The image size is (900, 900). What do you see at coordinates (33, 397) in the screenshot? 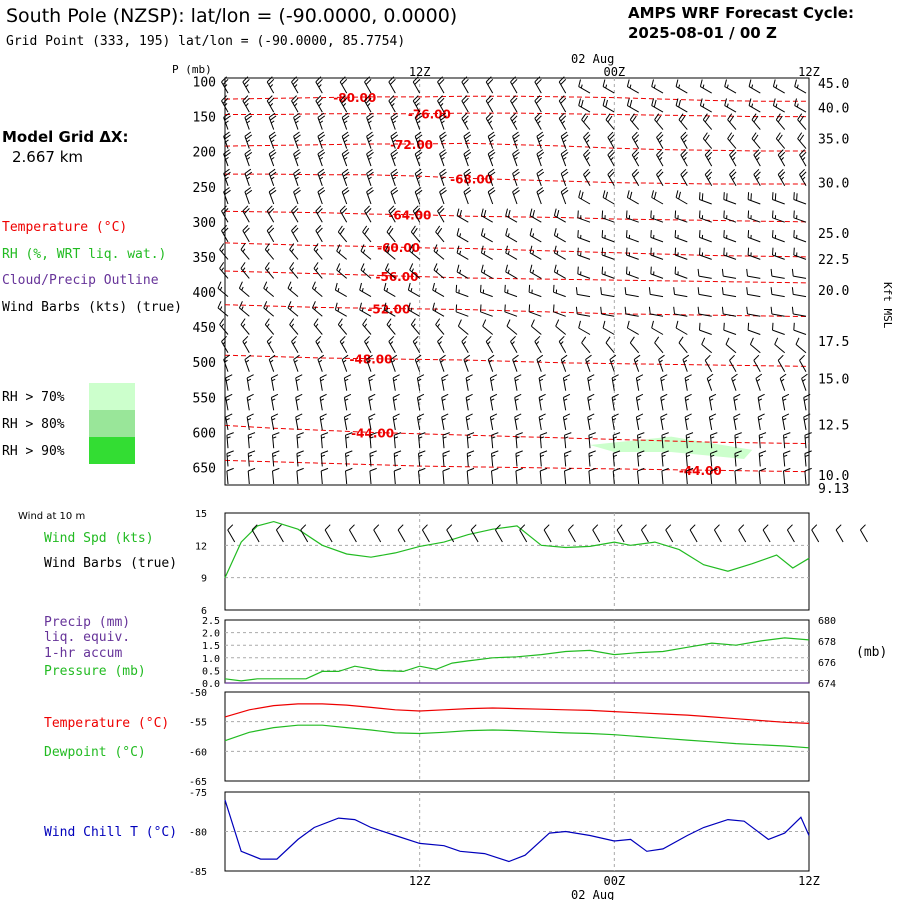
I see `rh-70-label: RH > 70%` at bounding box center [33, 397].